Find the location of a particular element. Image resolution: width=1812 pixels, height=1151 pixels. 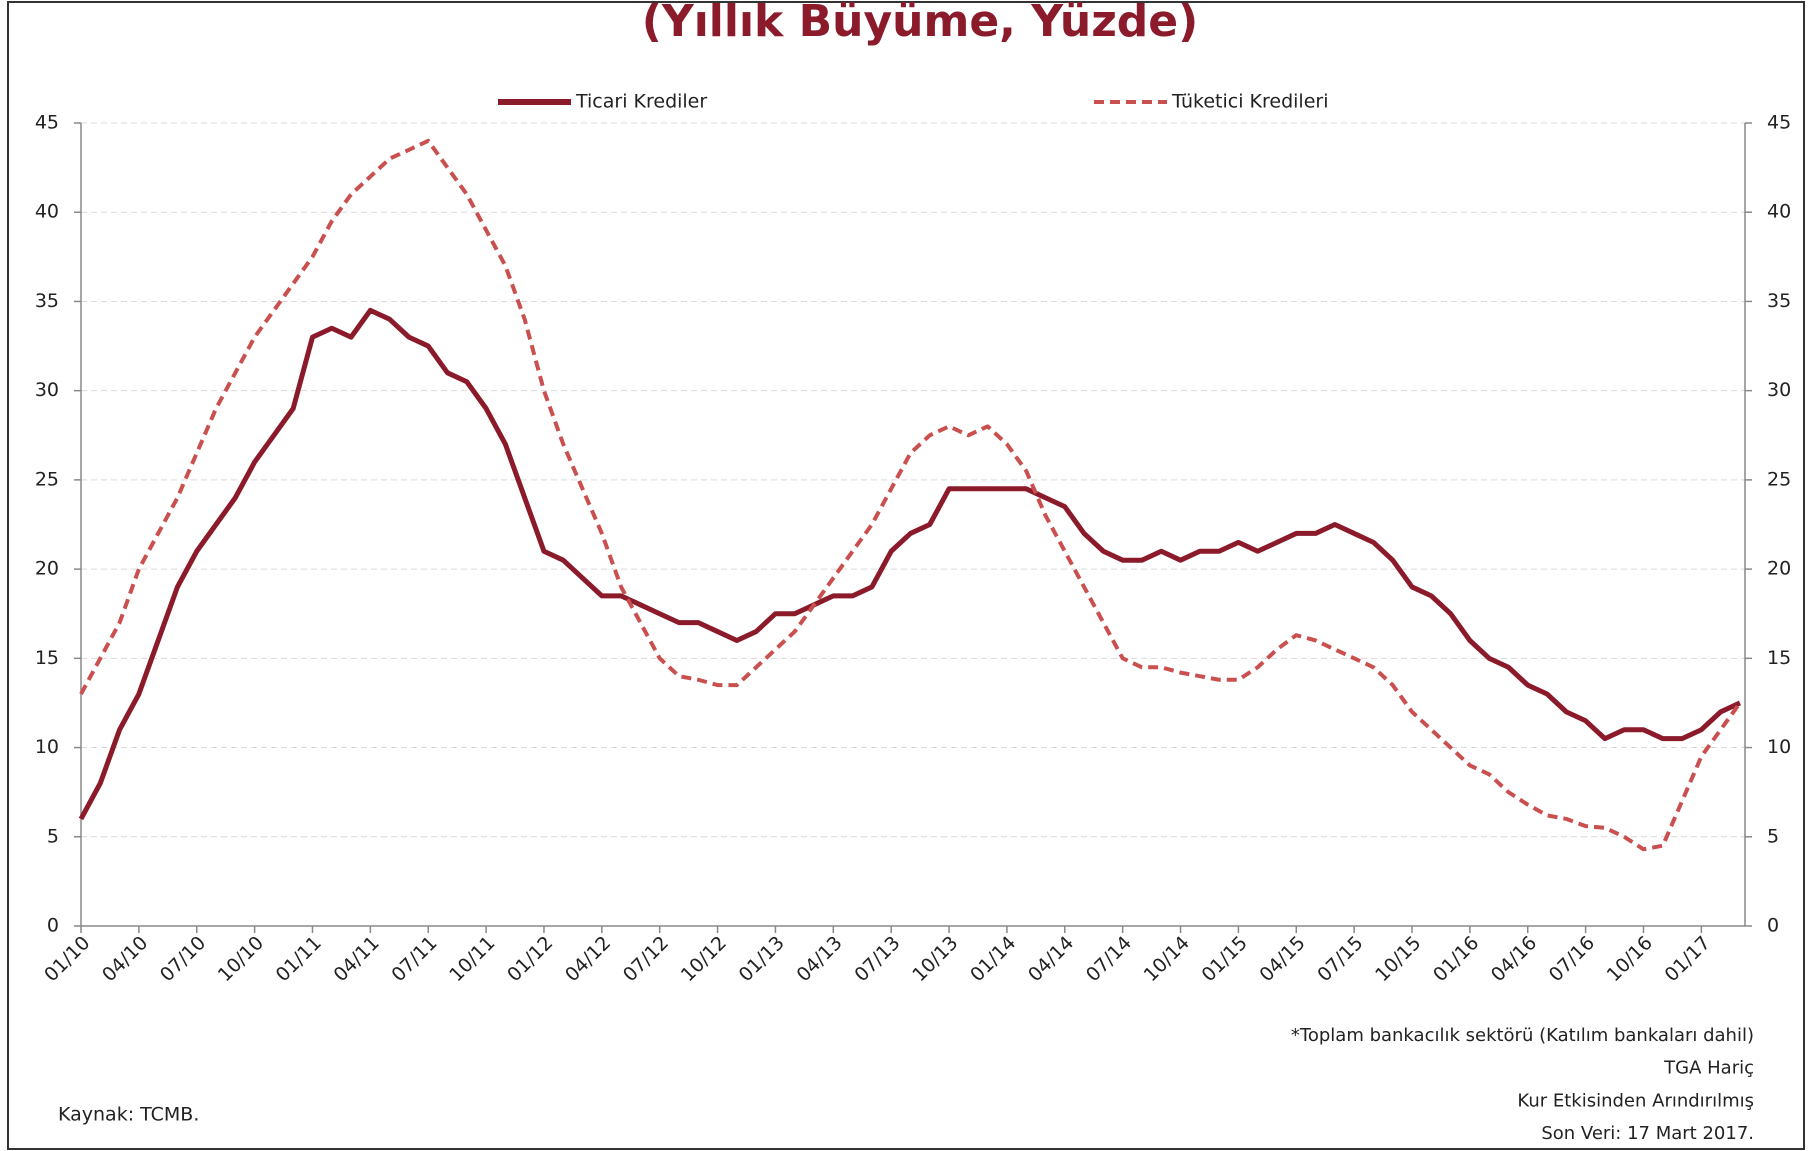

x-tick-label: 07/14 is located at coordinates (1109, 959).